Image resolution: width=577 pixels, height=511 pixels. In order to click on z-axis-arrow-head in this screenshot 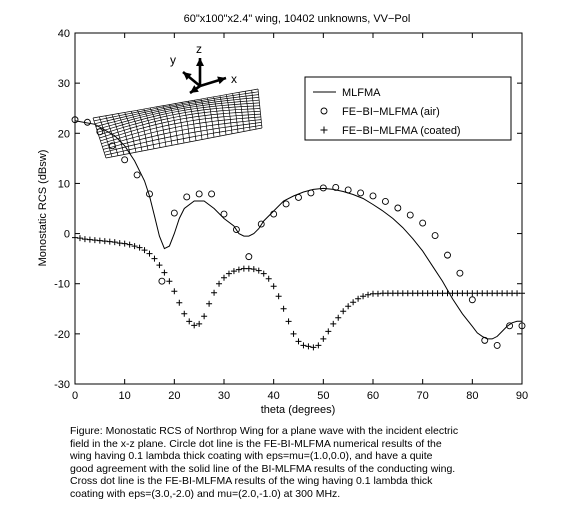, I will do `click(200, 62)`.